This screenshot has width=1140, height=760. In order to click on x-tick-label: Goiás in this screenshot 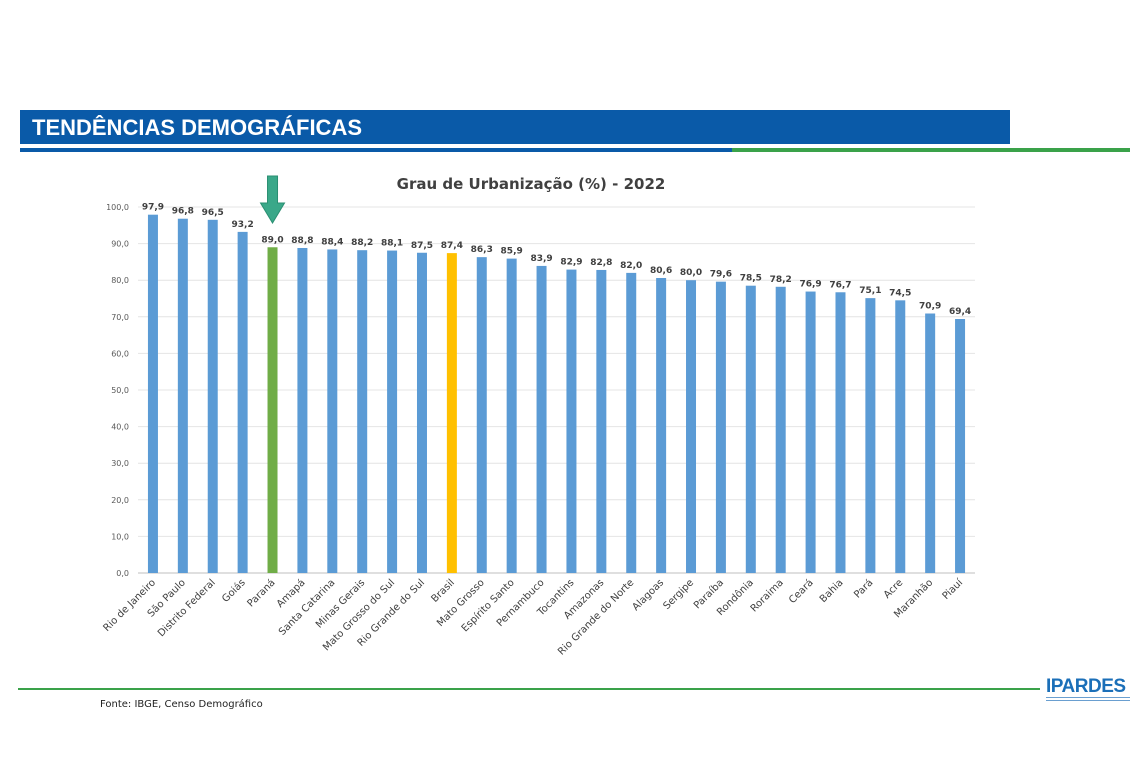, I will do `click(233, 591)`.